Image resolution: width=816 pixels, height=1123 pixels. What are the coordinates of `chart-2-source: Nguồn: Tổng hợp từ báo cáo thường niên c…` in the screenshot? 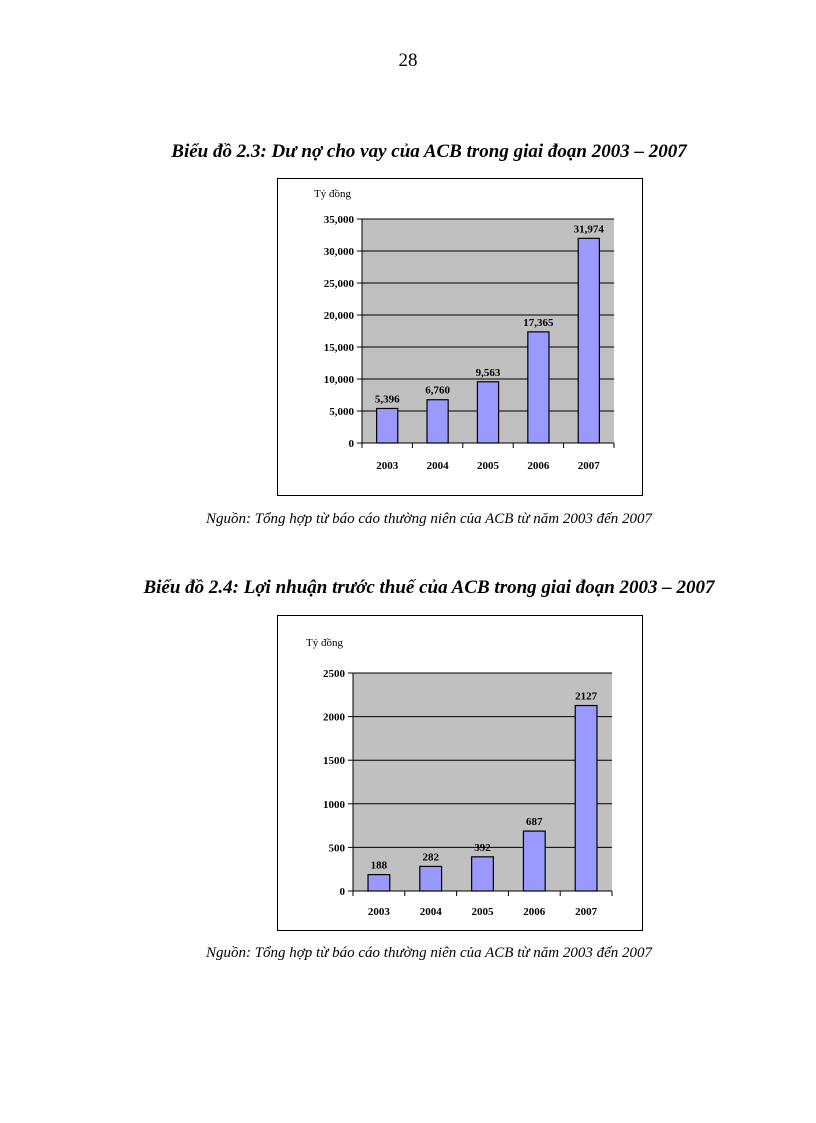 It's located at (429, 953).